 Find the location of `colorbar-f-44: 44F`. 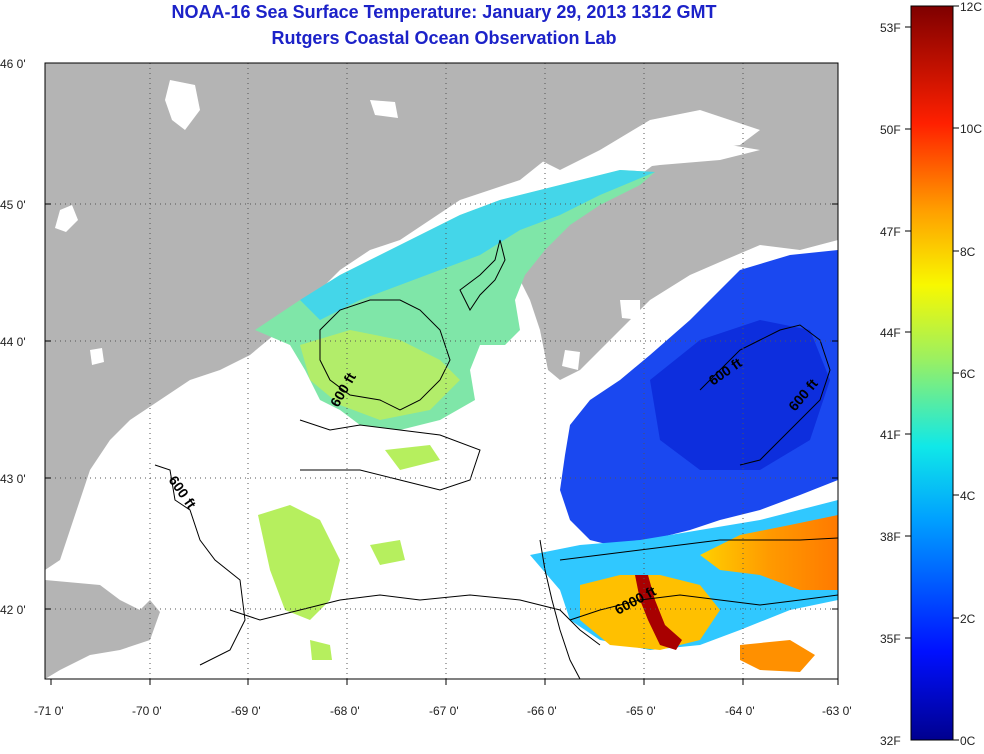

colorbar-f-44: 44F is located at coordinates (890, 333).